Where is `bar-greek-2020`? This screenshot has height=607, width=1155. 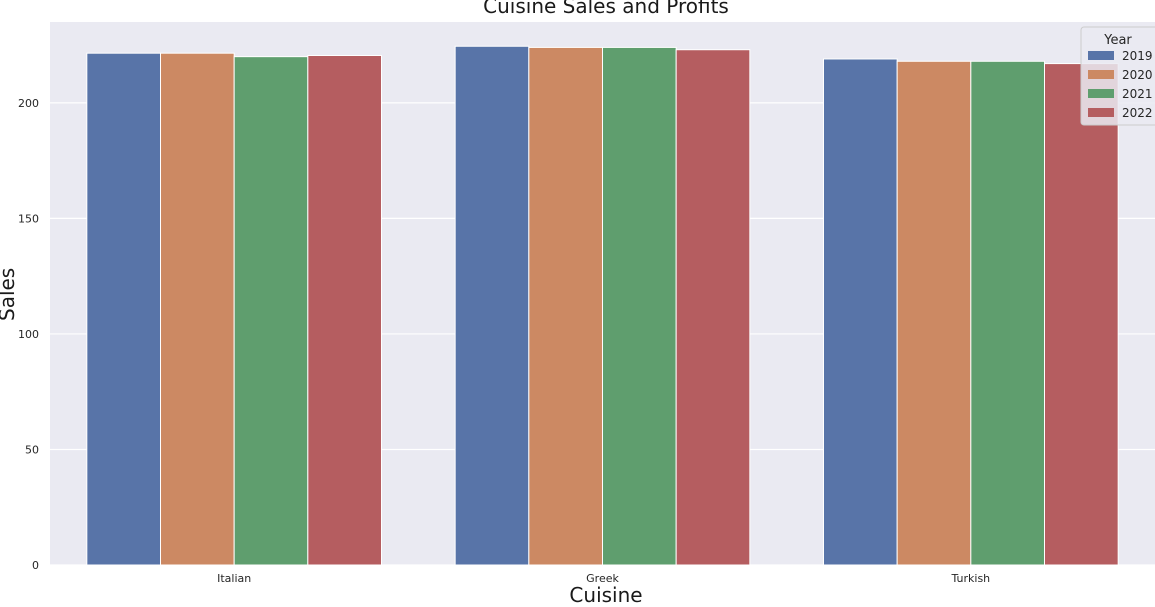
bar-greek-2020 is located at coordinates (565, 306).